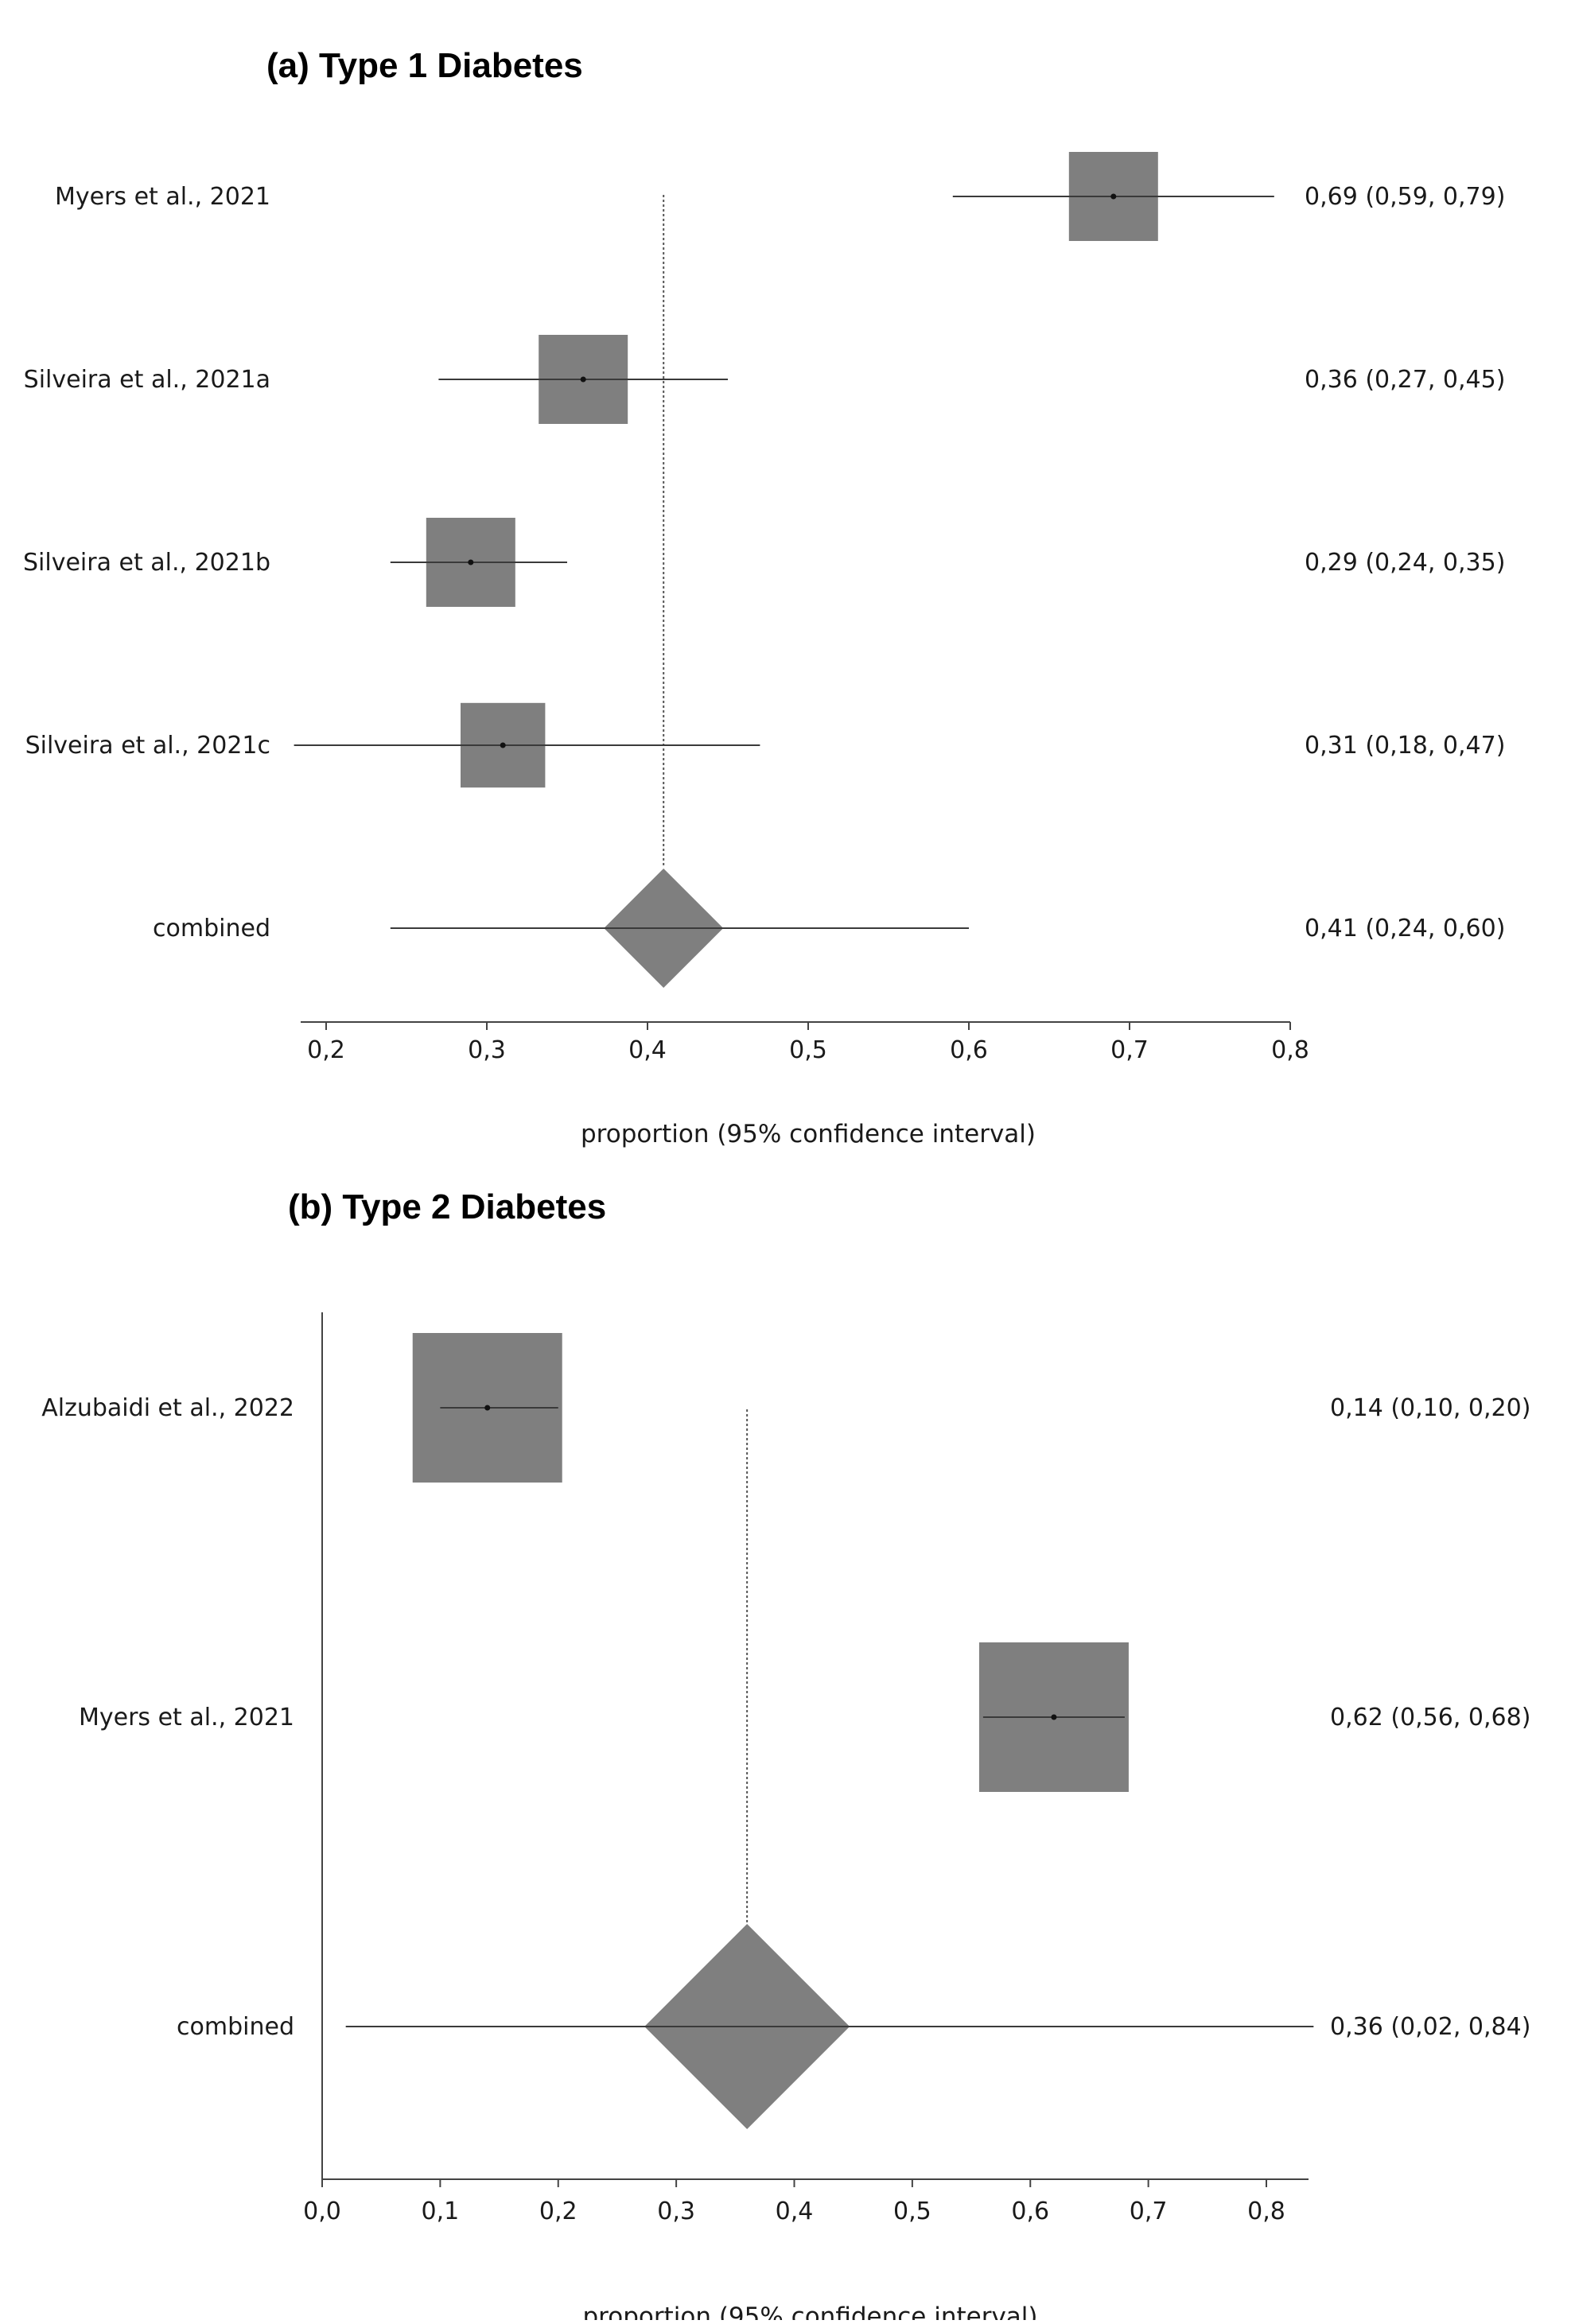 Image resolution: width=1575 pixels, height=2324 pixels. I want to click on study-row: Myers et al., 2021 0,69 (0,59, 0,79), so click(780, 196).